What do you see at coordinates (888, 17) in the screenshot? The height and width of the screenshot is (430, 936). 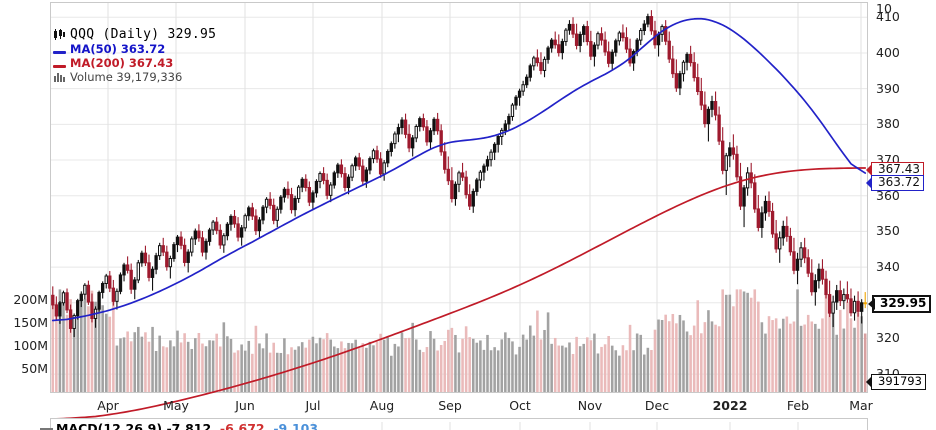 I see `price-tick-label-410: 410` at bounding box center [888, 17].